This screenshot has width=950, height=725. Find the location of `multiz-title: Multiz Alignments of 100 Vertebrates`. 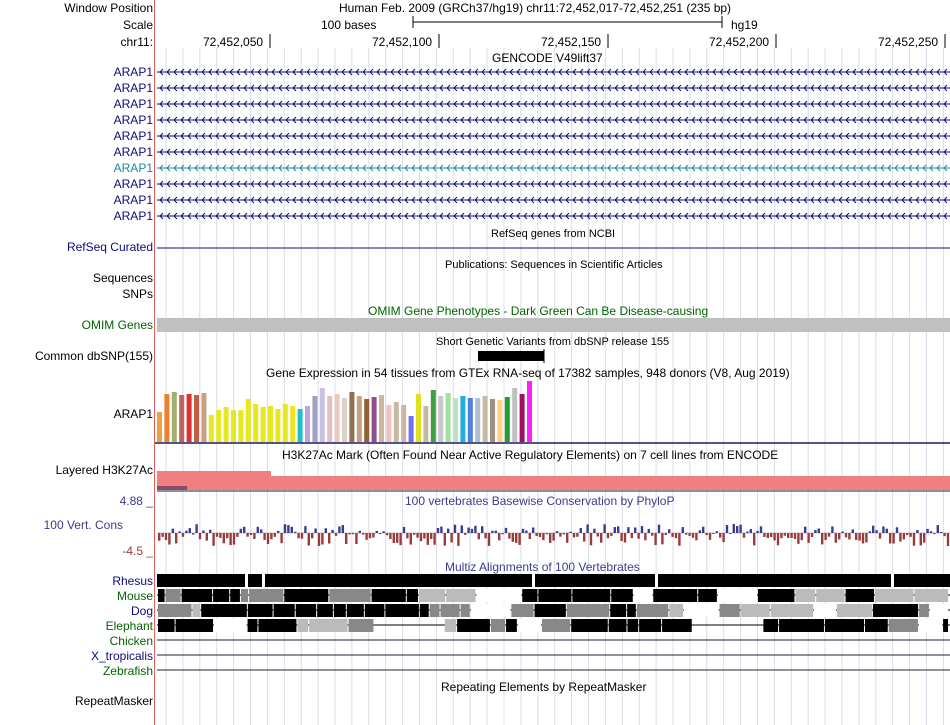

multiz-title: Multiz Alignments of 100 Vertebrates is located at coordinates (542, 567).